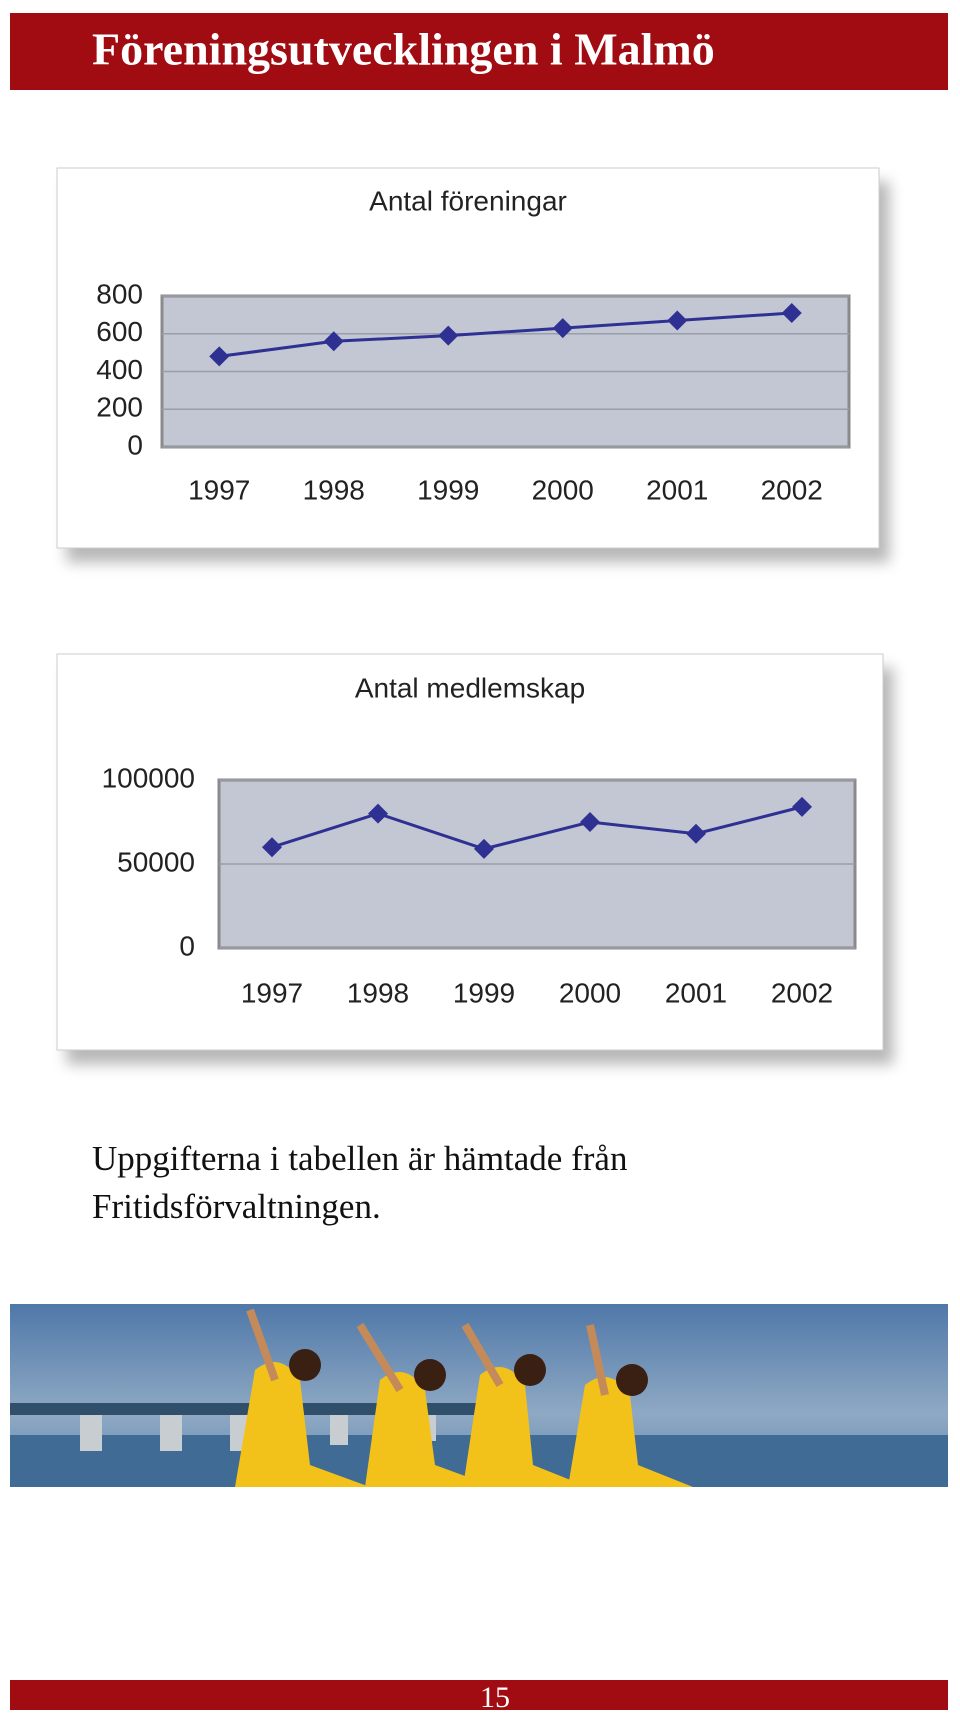 The height and width of the screenshot is (1719, 960). Describe the element at coordinates (156, 861) in the screenshot. I see `y-tick-label: 50000` at that location.